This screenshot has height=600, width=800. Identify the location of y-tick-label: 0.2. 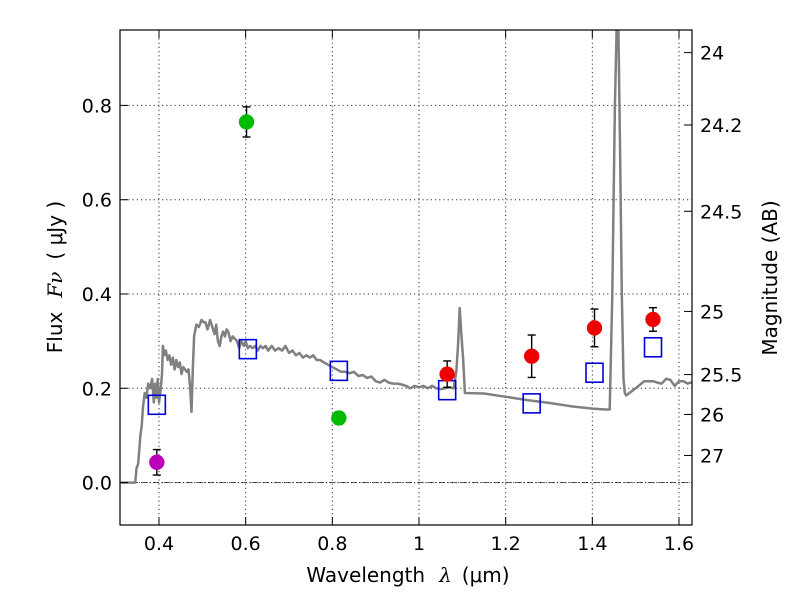
(97, 389).